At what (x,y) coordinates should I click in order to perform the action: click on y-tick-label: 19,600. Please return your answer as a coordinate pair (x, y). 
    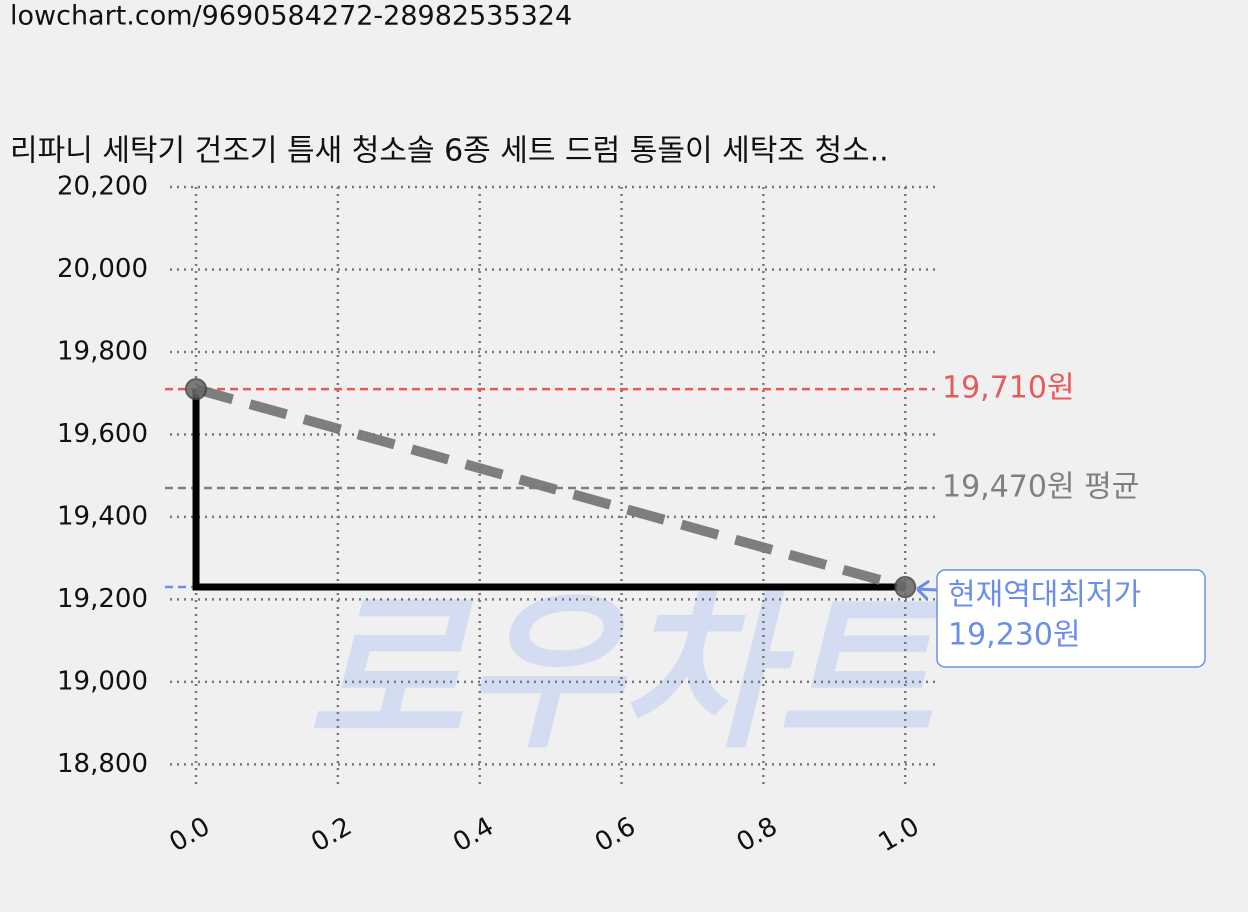
    Looking at the image, I should click on (102, 434).